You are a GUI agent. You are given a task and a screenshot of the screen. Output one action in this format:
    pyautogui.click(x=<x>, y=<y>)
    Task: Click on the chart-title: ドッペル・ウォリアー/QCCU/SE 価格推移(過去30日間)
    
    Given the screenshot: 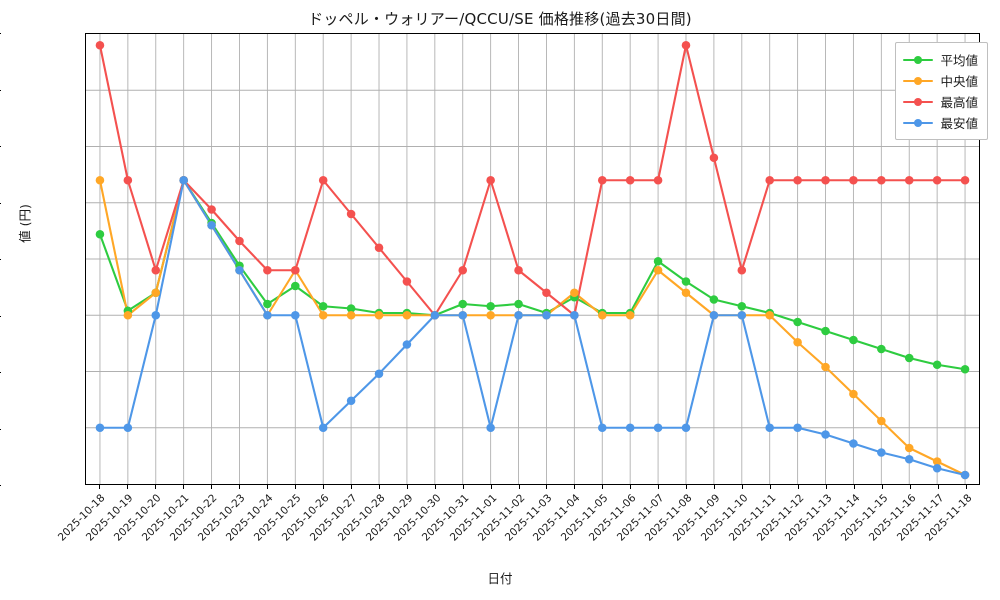 What is the action you would take?
    pyautogui.click(x=500, y=19)
    